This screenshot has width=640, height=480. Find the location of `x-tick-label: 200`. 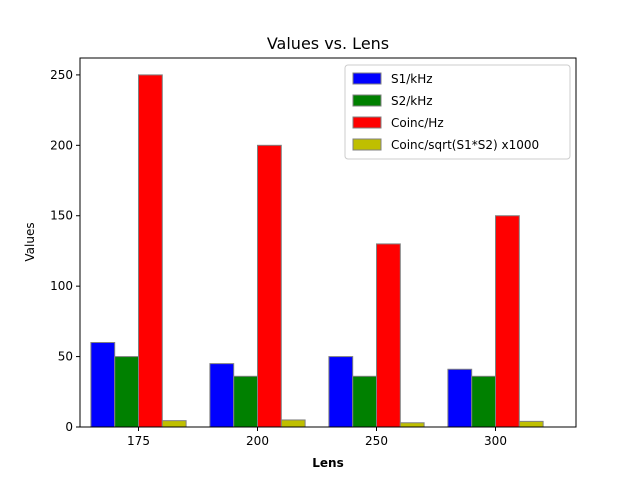

x-tick-label: 200 is located at coordinates (257, 441).